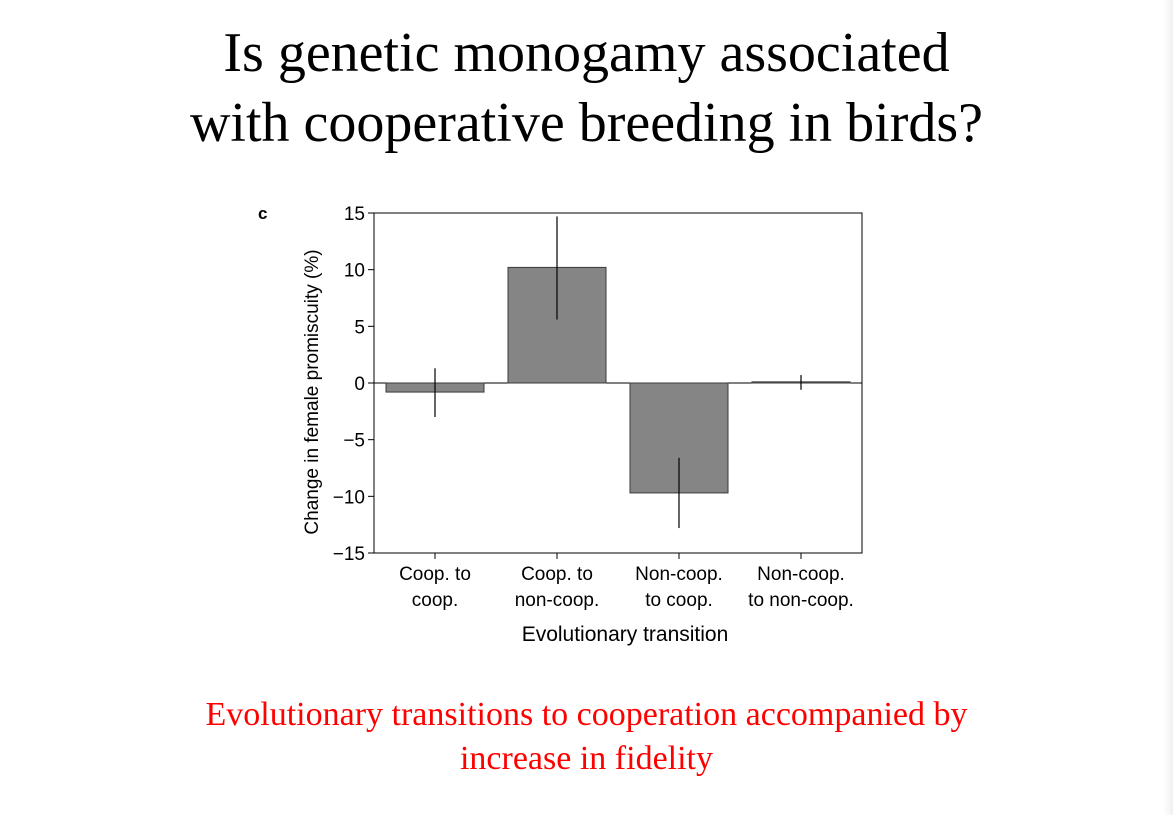  What do you see at coordinates (557, 587) in the screenshot?
I see `x-tick-label: Coop. to non-coop.` at bounding box center [557, 587].